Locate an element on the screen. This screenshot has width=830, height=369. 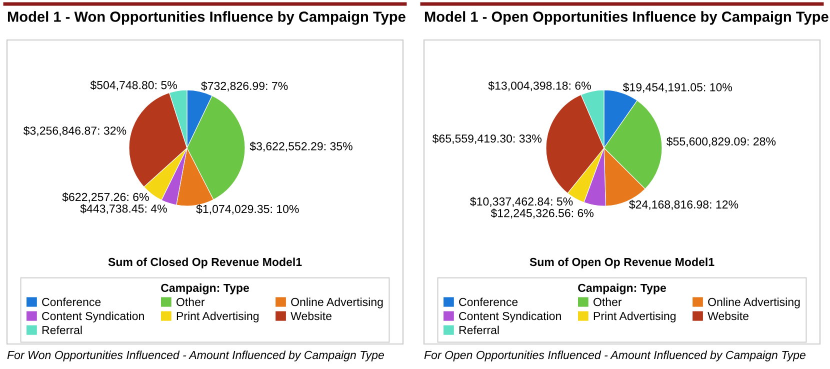
data-label: $443,738.45: 4% is located at coordinates (123, 209).